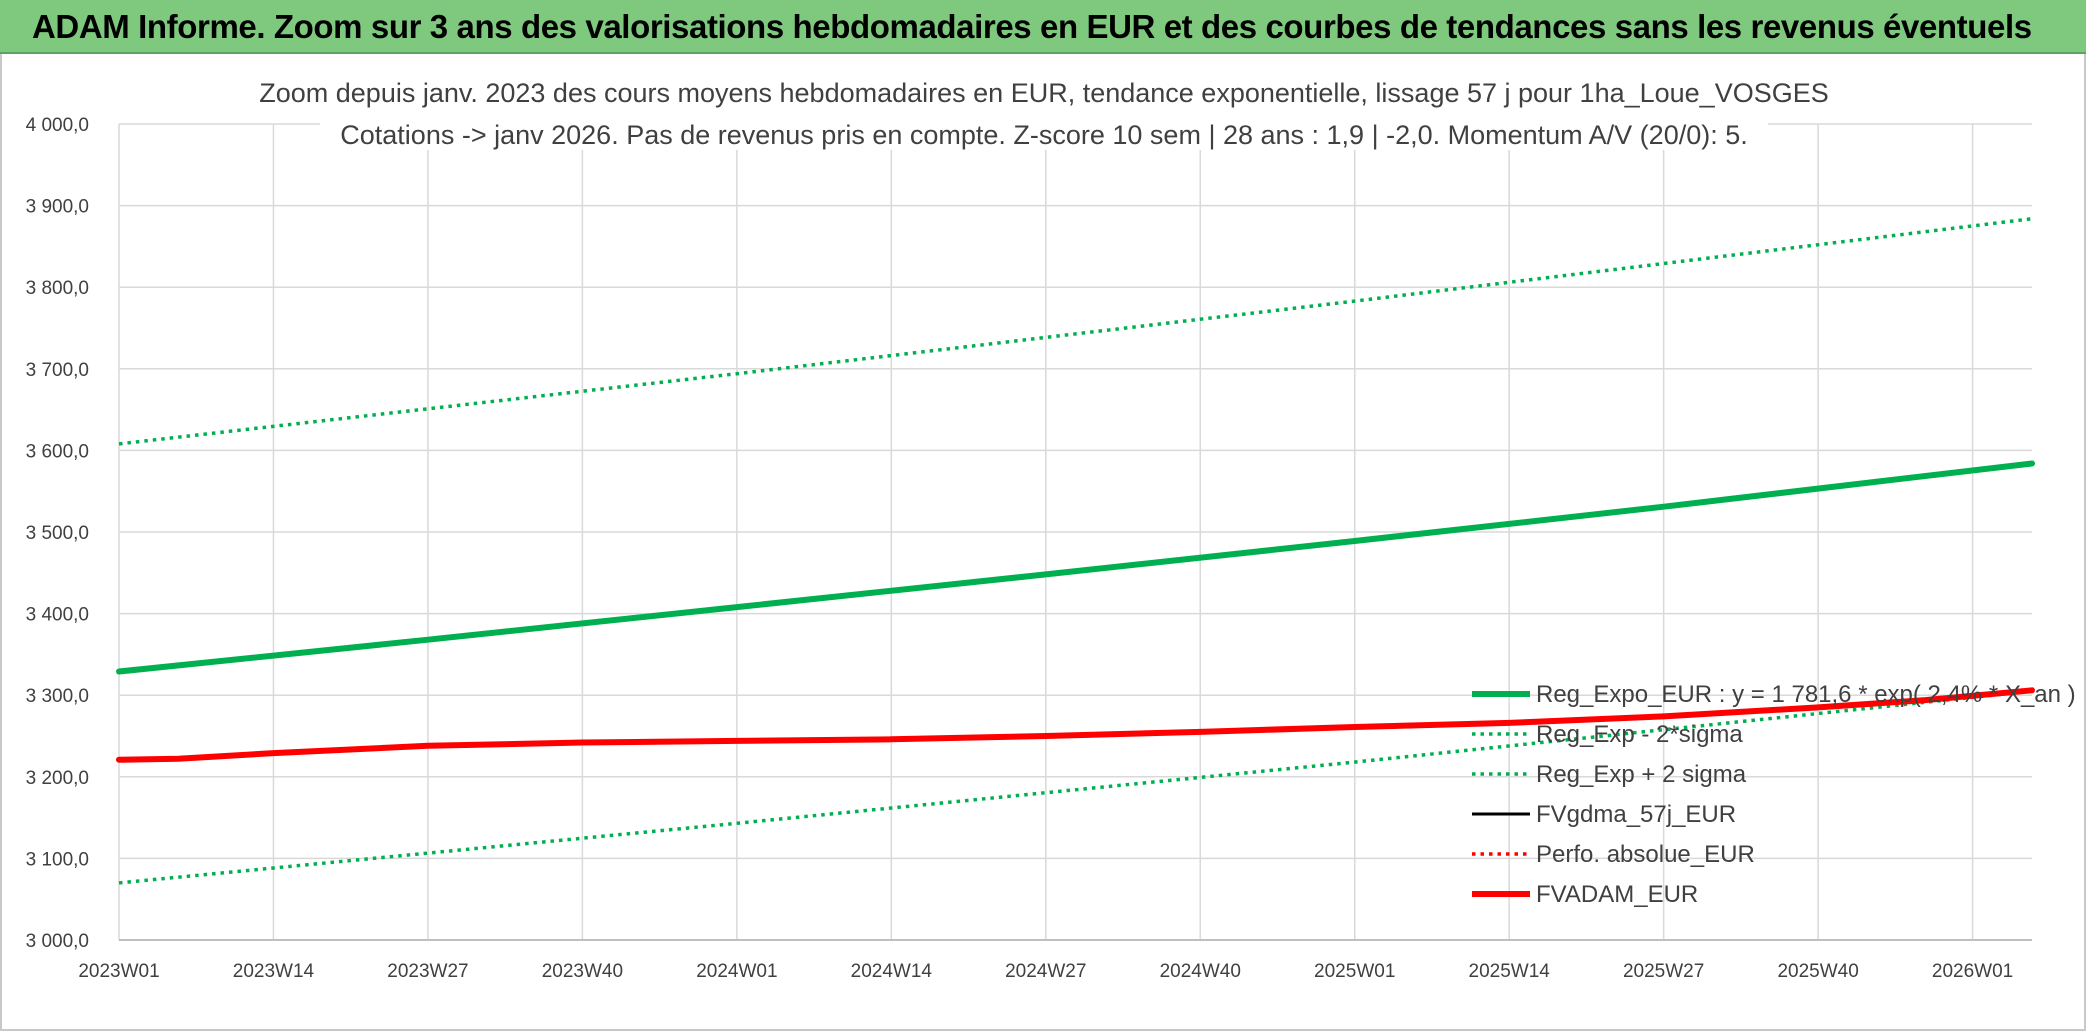 This screenshot has height=1031, width=2086. I want to click on x-tick-label: 2025W14, so click(1510, 971).